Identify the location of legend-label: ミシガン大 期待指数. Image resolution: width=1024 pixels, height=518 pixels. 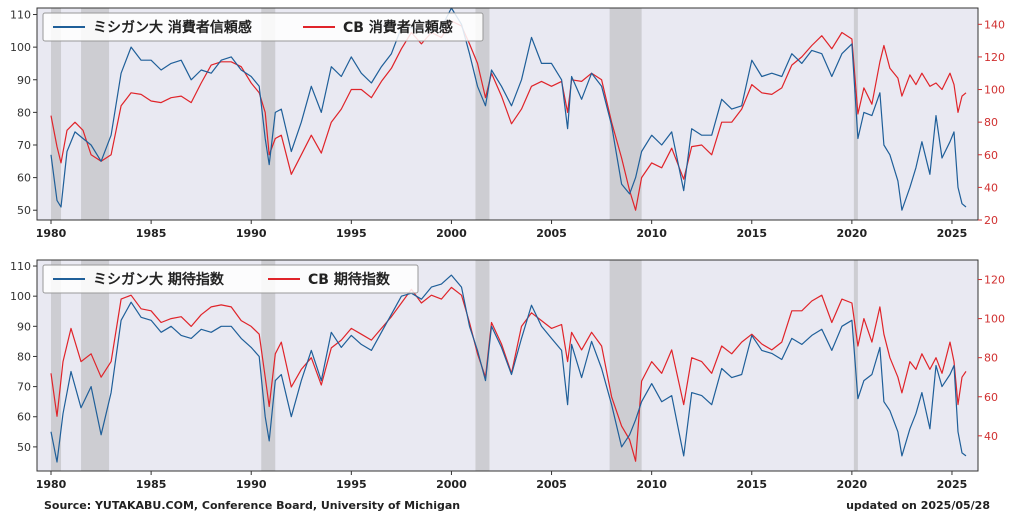
(159, 279).